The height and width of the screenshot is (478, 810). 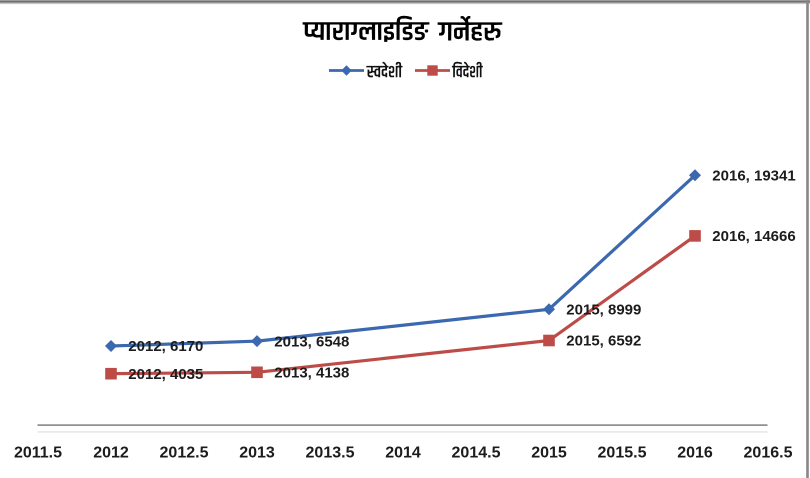 I want to click on svg-text: 2012, so click(x=111, y=453).